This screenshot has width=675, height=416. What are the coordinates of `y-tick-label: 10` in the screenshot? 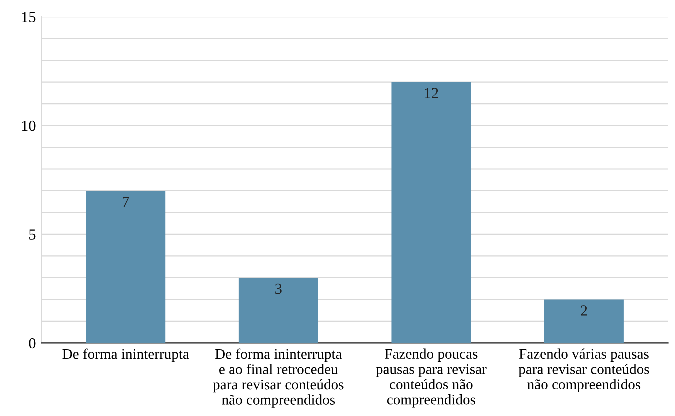 It's located at (29, 126).